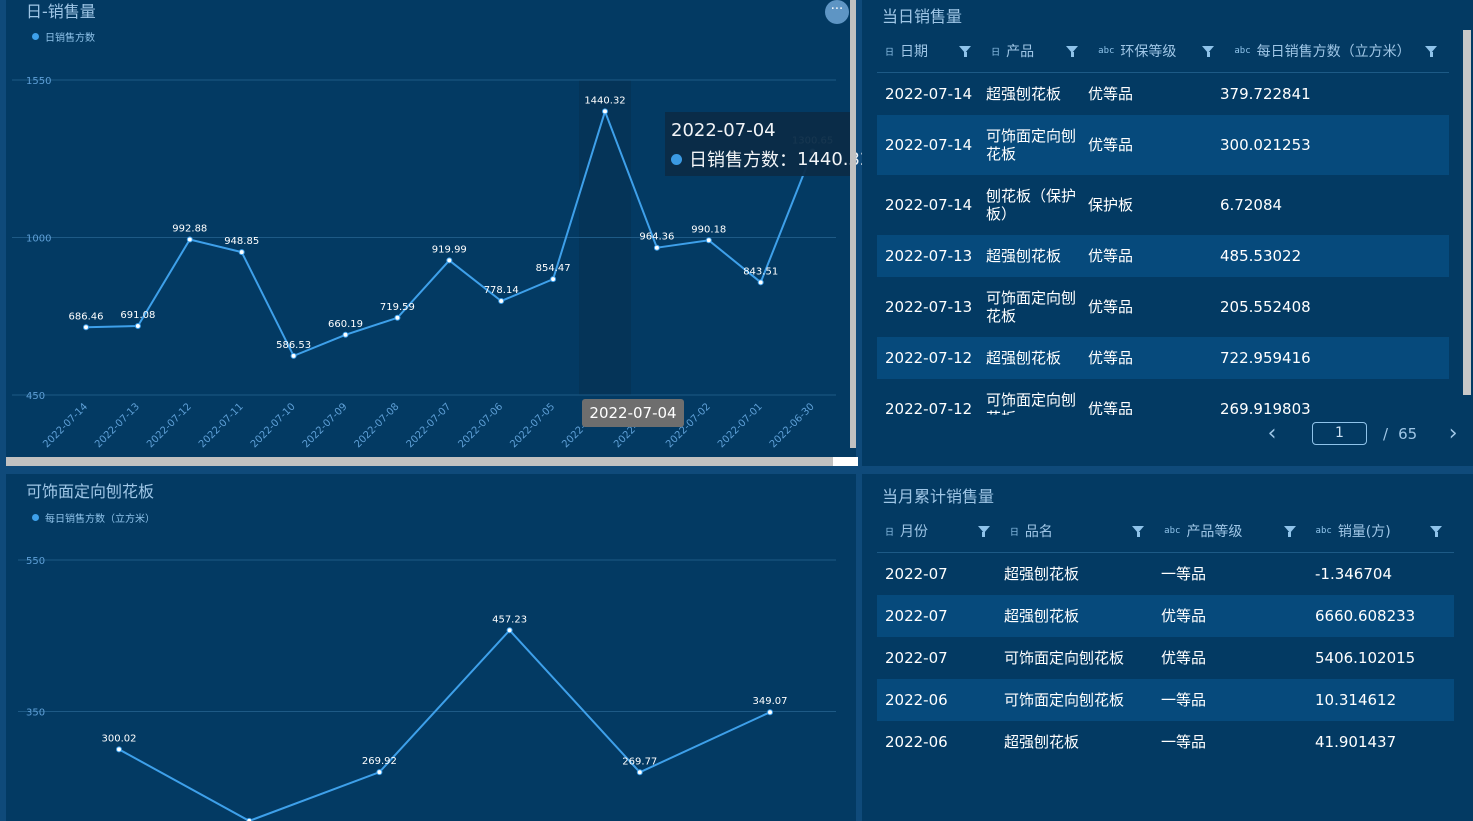  What do you see at coordinates (1163, 145) in the screenshot?
I see `table-row: 2022-07-14 可饰面定向刨花板 优等品 300.021253` at bounding box center [1163, 145].